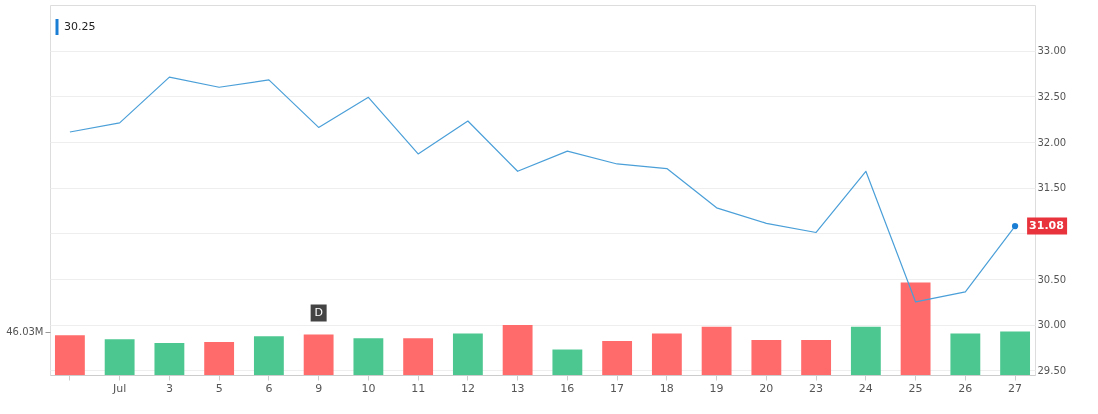 The image size is (1098, 414). Describe the element at coordinates (169, 388) in the screenshot. I see `x-tick-label: 3` at that location.